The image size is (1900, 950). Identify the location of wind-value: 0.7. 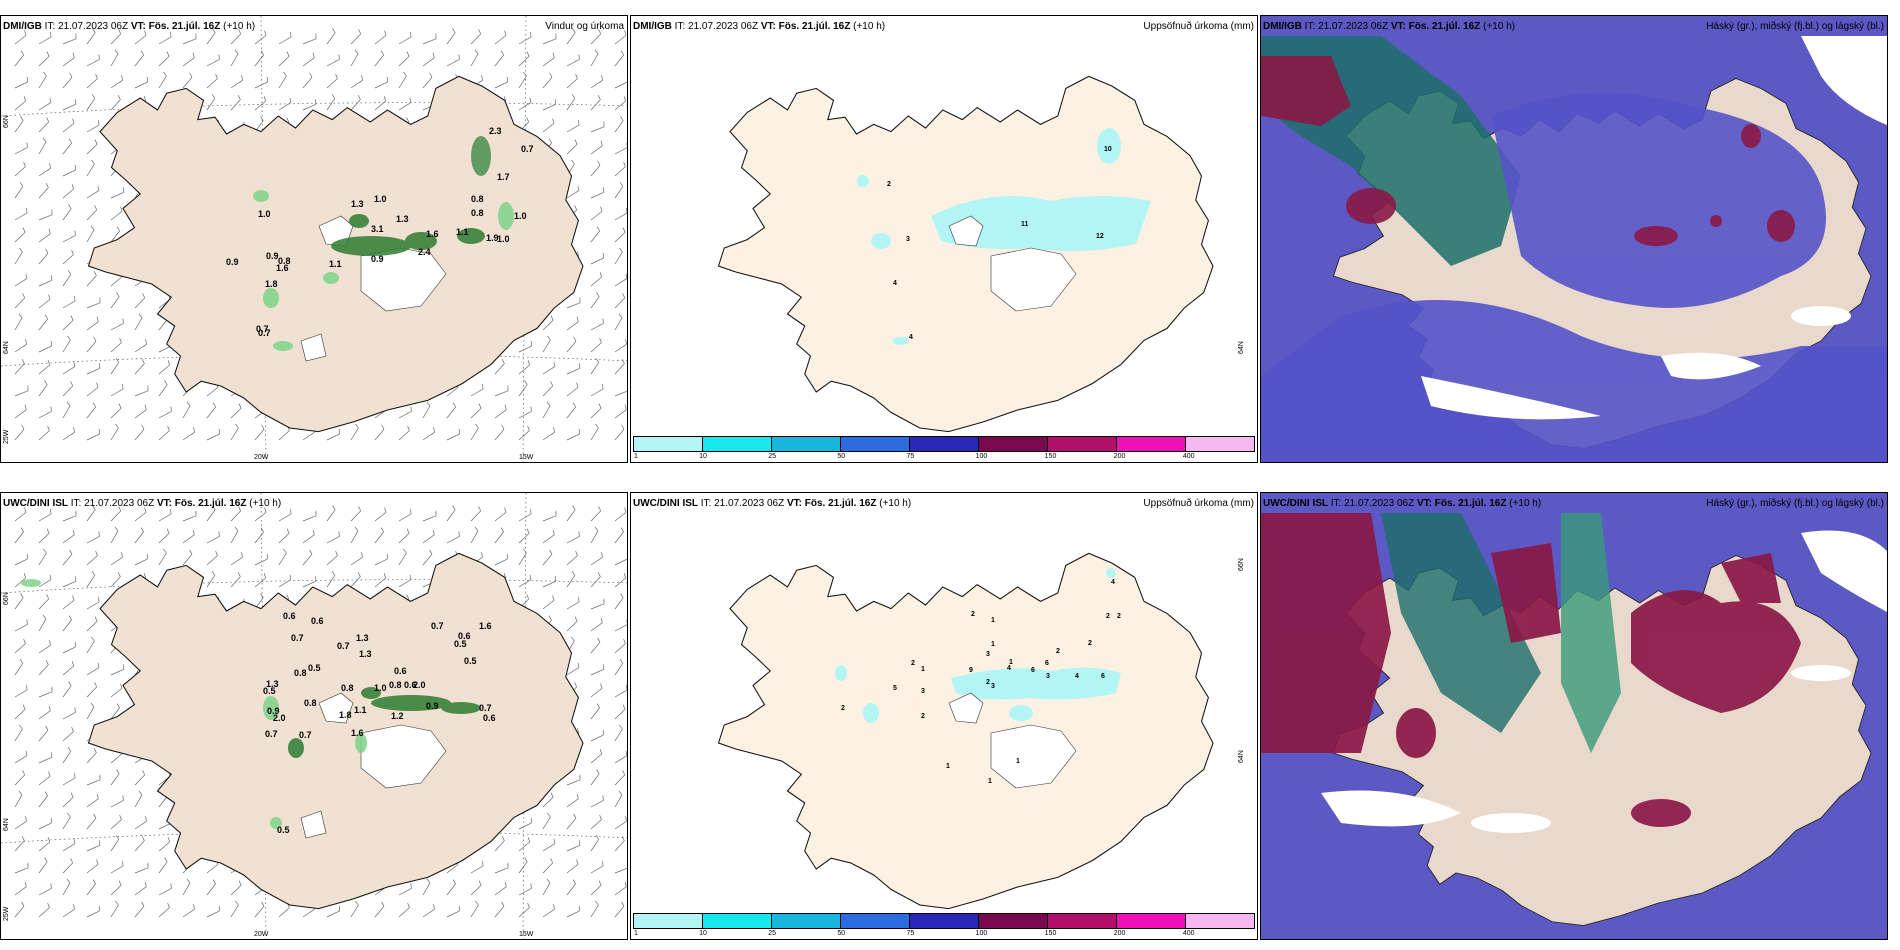
(485, 708).